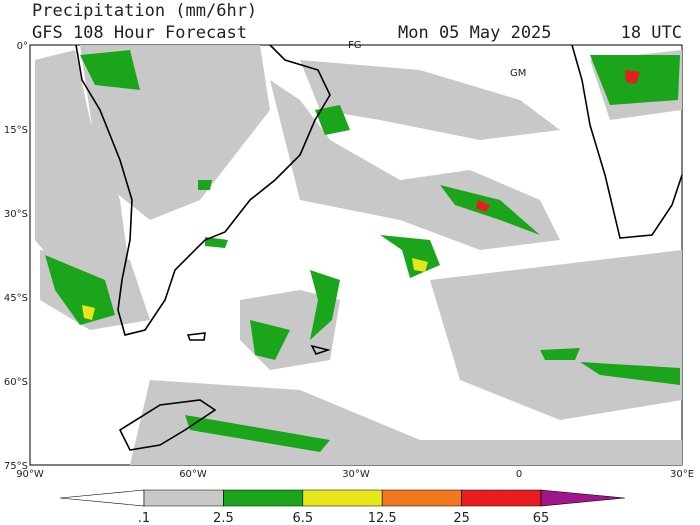 This screenshot has width=700, height=525. What do you see at coordinates (382, 518) in the screenshot?
I see `colorbar-label: 12.5` at bounding box center [382, 518].